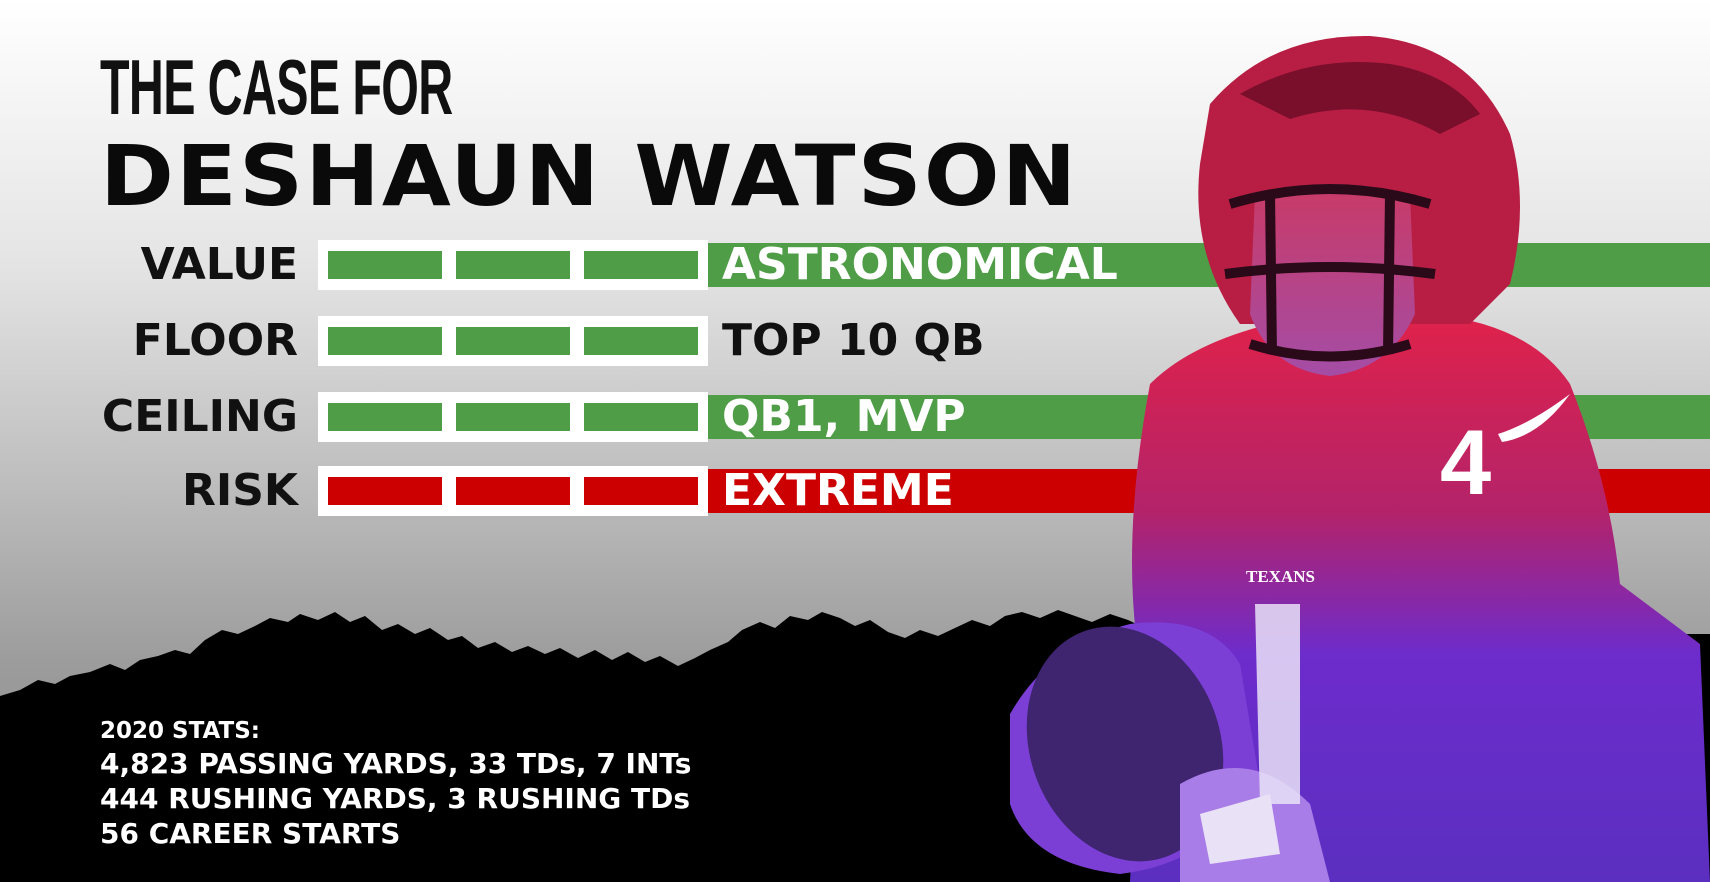  Describe the element at coordinates (180, 731) in the screenshot. I see `stats-heading: 2020 STATS:` at that location.